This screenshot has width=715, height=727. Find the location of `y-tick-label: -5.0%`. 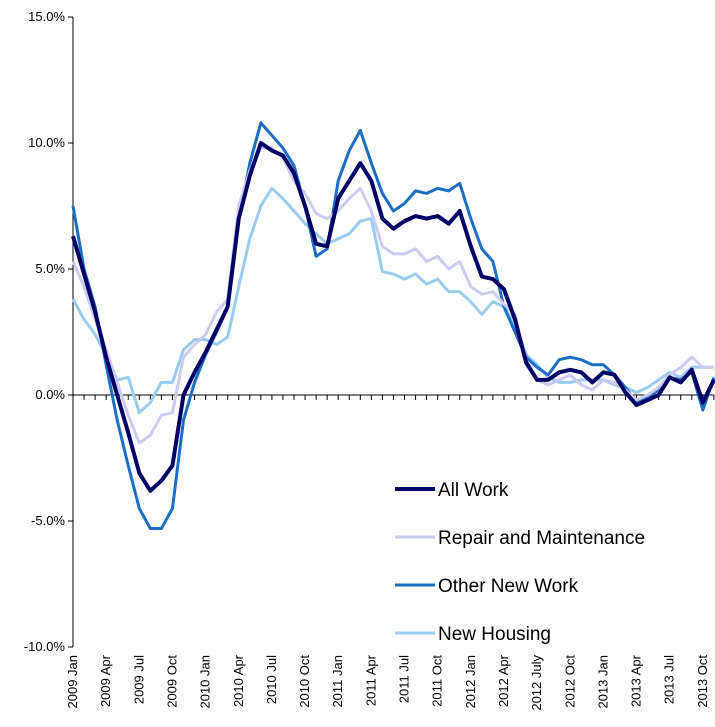

y-tick-label: -5.0% is located at coordinates (48, 520).